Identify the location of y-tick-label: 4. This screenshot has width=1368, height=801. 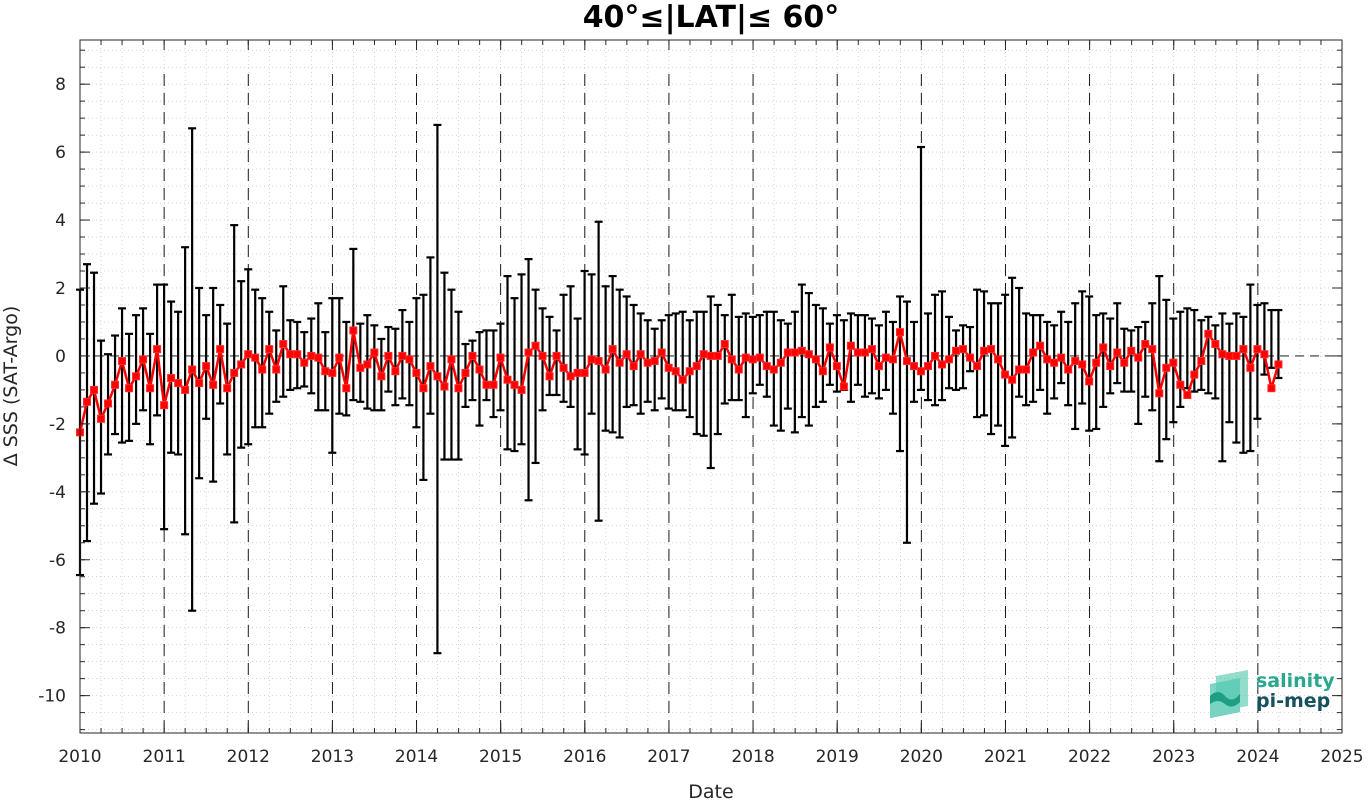
(60, 221).